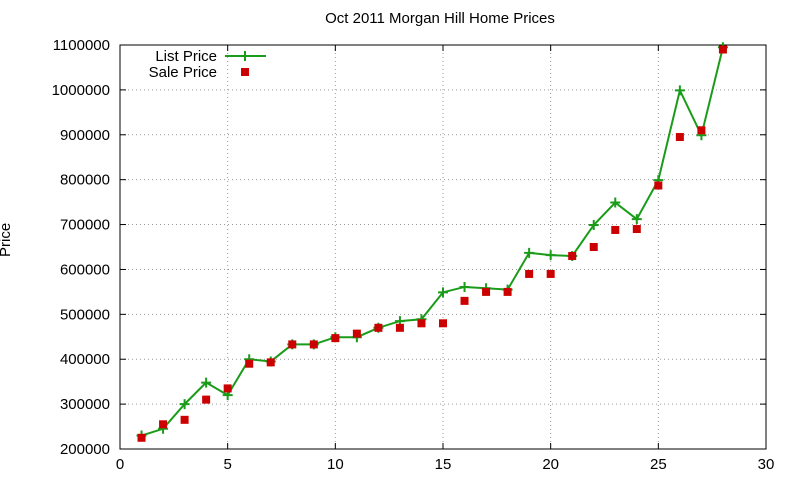 This screenshot has height=480, width=800. What do you see at coordinates (335, 464) in the screenshot?
I see `x-tick-label: 10` at bounding box center [335, 464].